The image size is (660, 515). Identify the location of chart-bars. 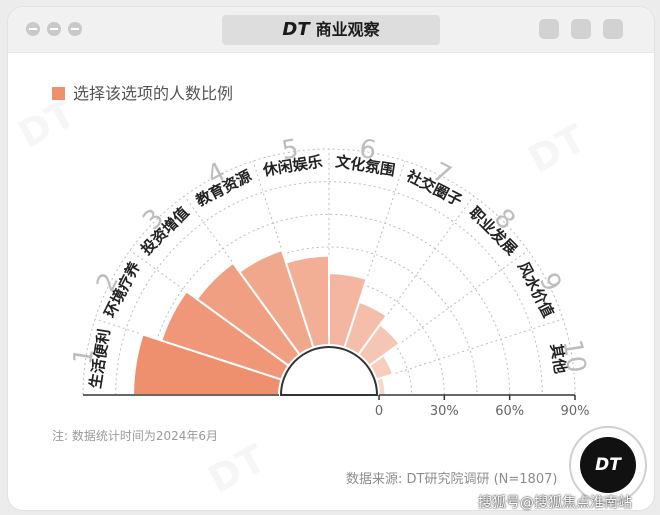
(266, 322).